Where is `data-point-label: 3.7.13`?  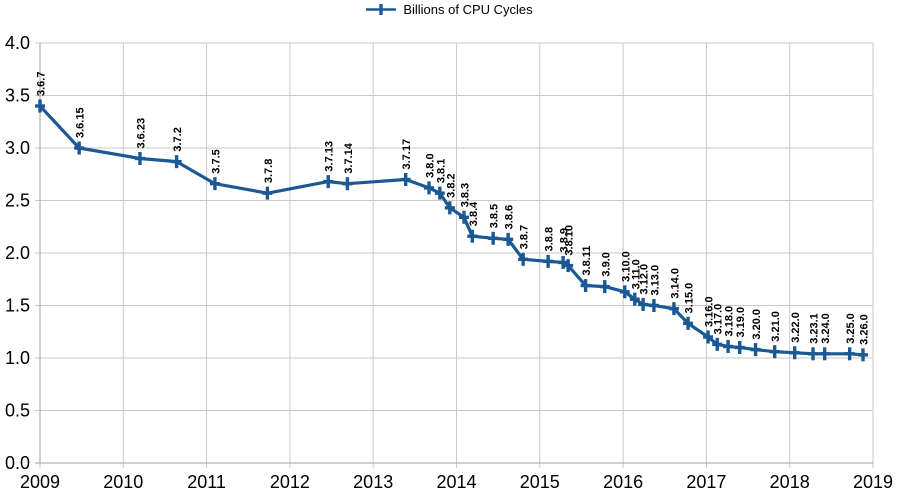 data-point-label: 3.7.13 is located at coordinates (330, 156).